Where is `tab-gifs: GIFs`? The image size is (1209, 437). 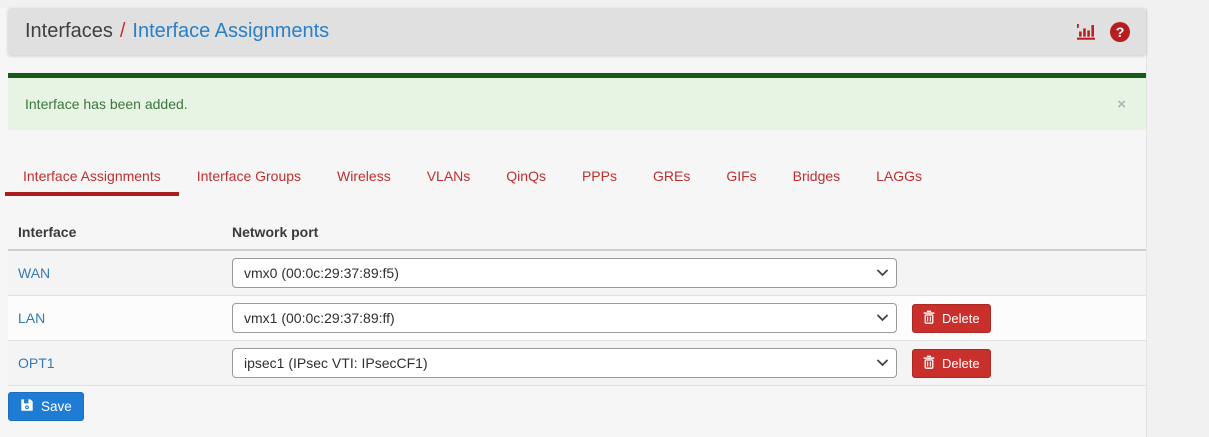 tab-gifs: GIFs is located at coordinates (741, 176).